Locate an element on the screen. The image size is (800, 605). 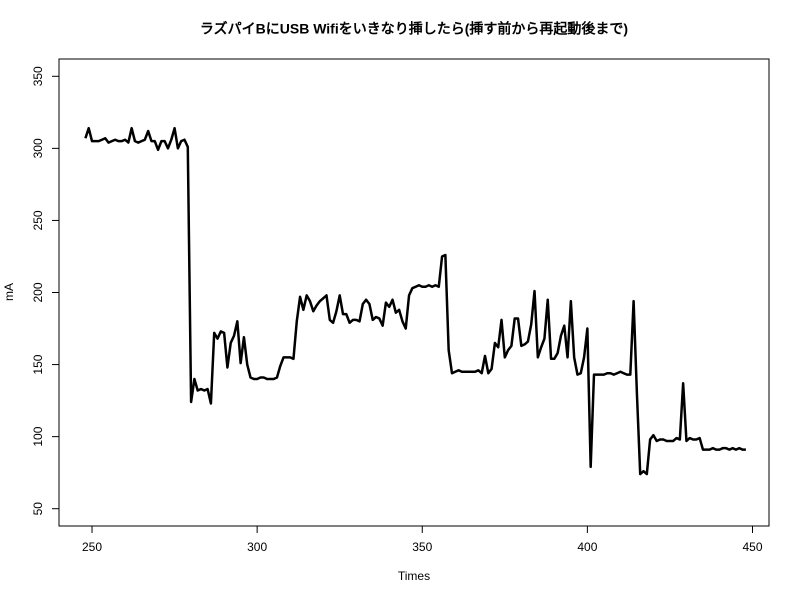
x-tick-label: 250 is located at coordinates (92, 547).